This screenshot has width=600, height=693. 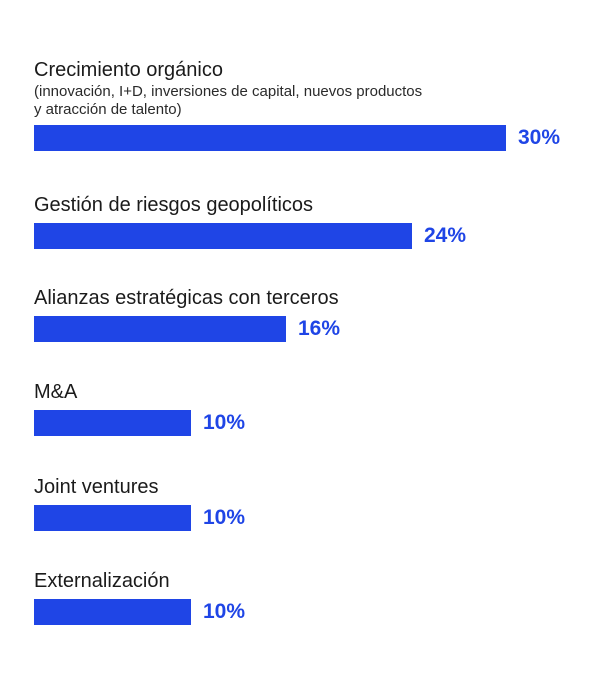 I want to click on category-label: Externalización, so click(x=102, y=581).